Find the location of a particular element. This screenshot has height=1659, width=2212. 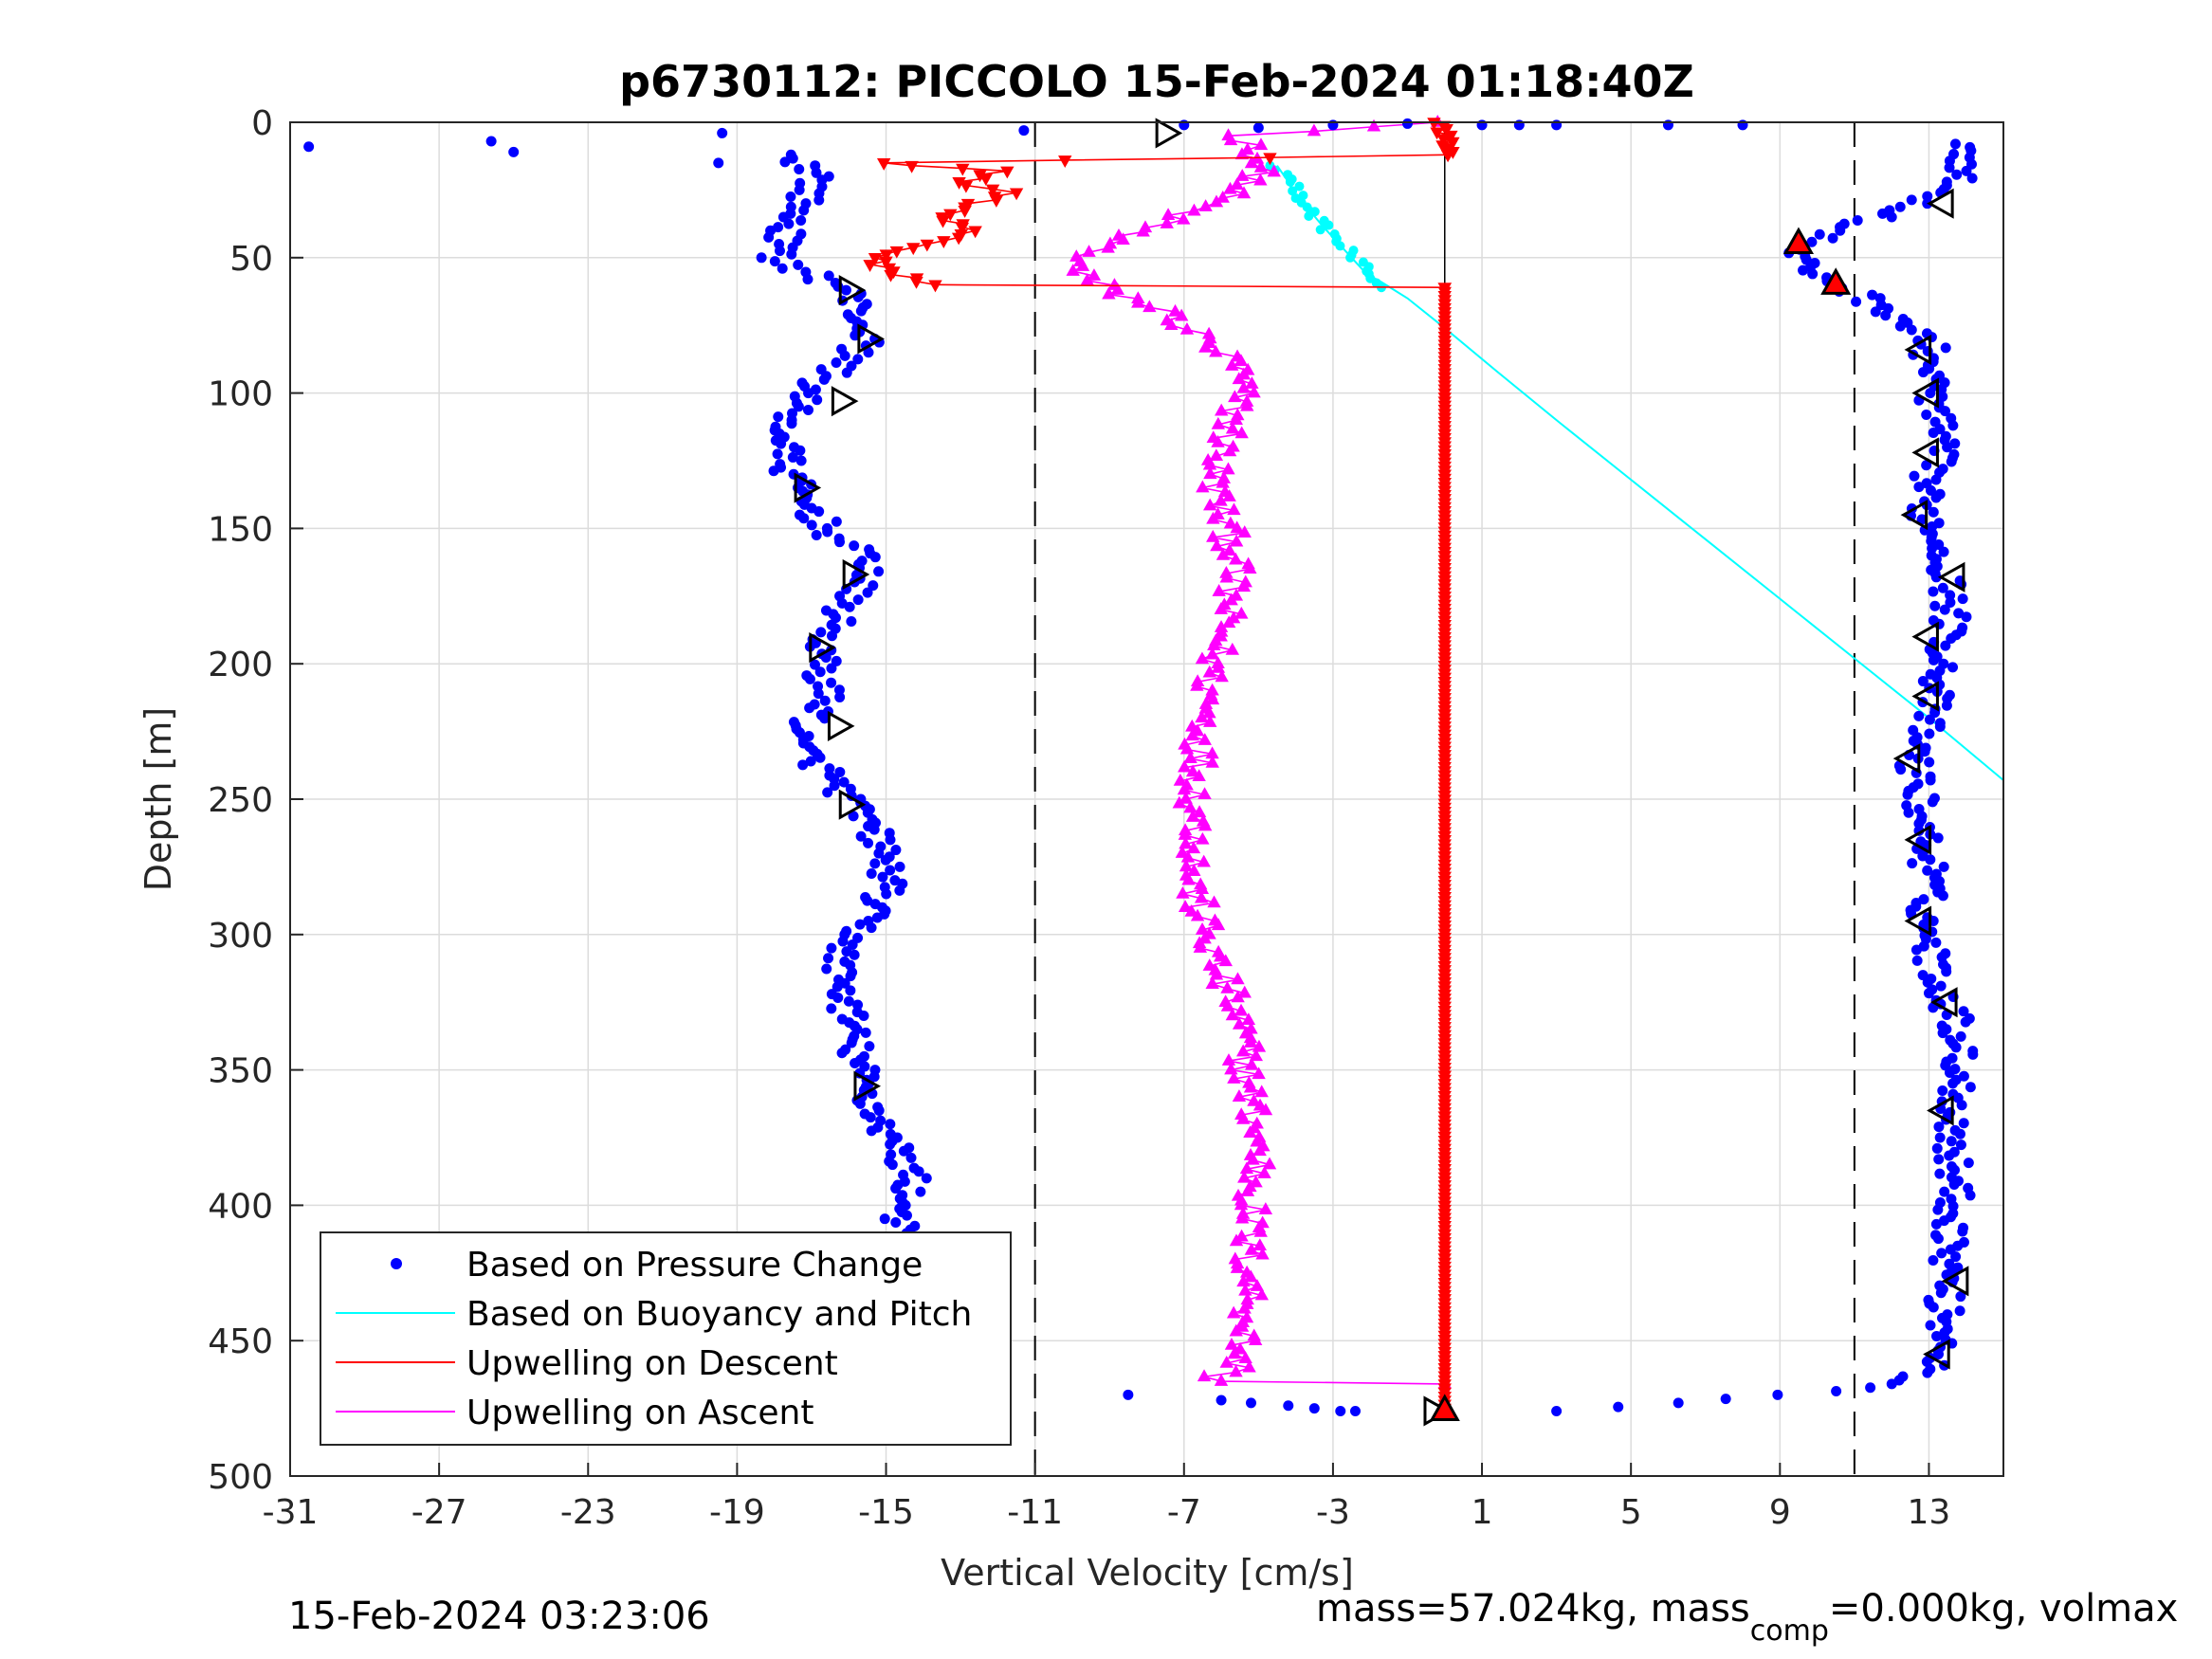

footer-mass-suffix: =0.000kg, volmax is located at coordinates (2003, 1609).